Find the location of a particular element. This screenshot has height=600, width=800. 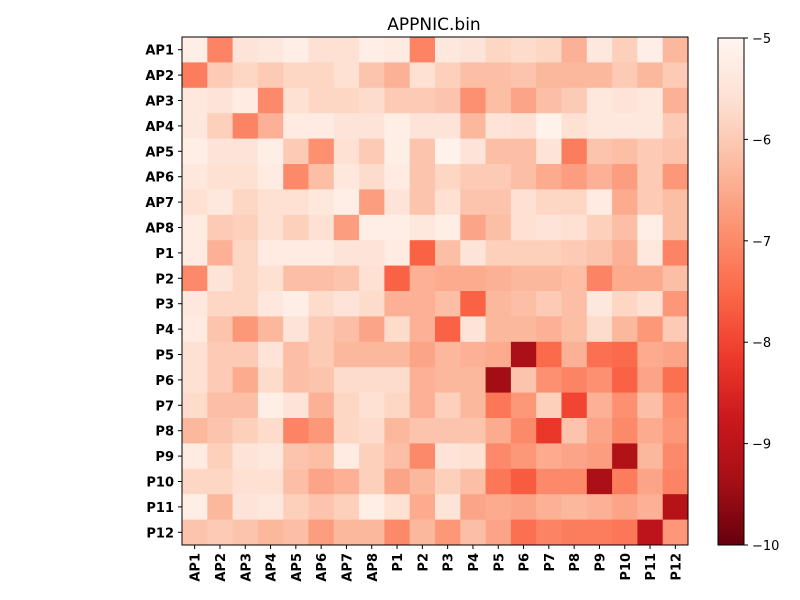

heatmap-cell-P11-AP6 is located at coordinates (321, 507).